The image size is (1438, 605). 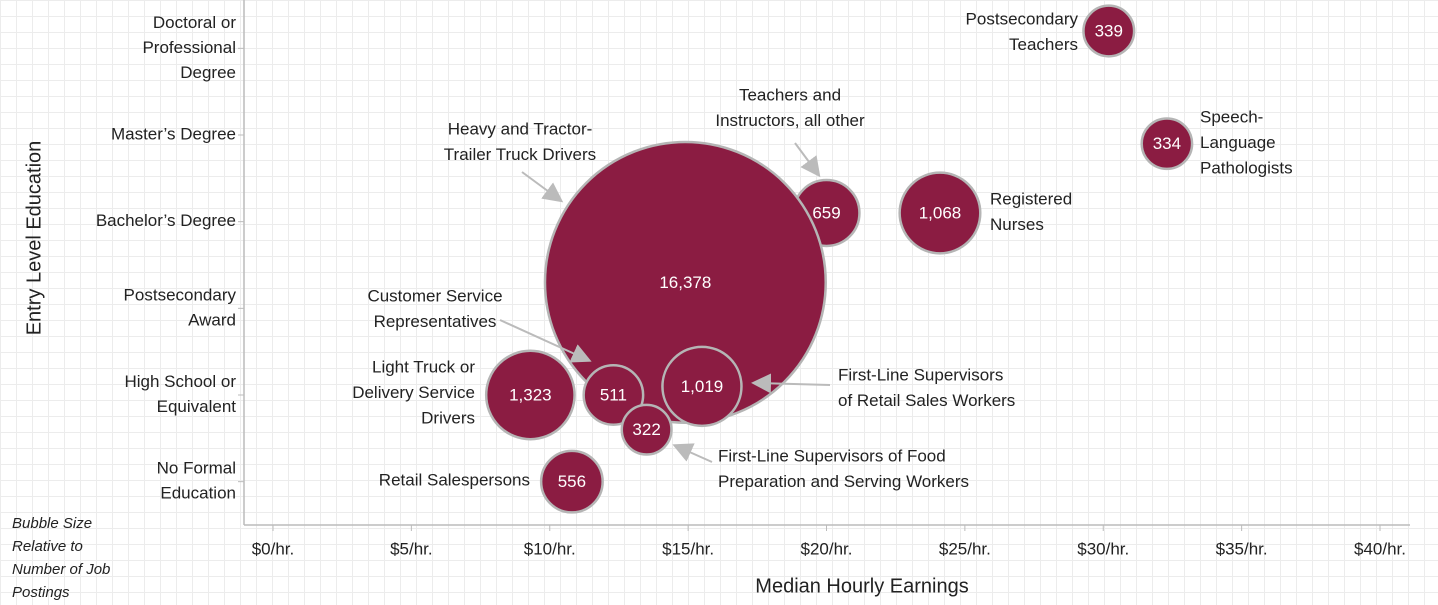 What do you see at coordinates (1022, 18) in the screenshot?
I see `point-label: Postsecondary` at bounding box center [1022, 18].